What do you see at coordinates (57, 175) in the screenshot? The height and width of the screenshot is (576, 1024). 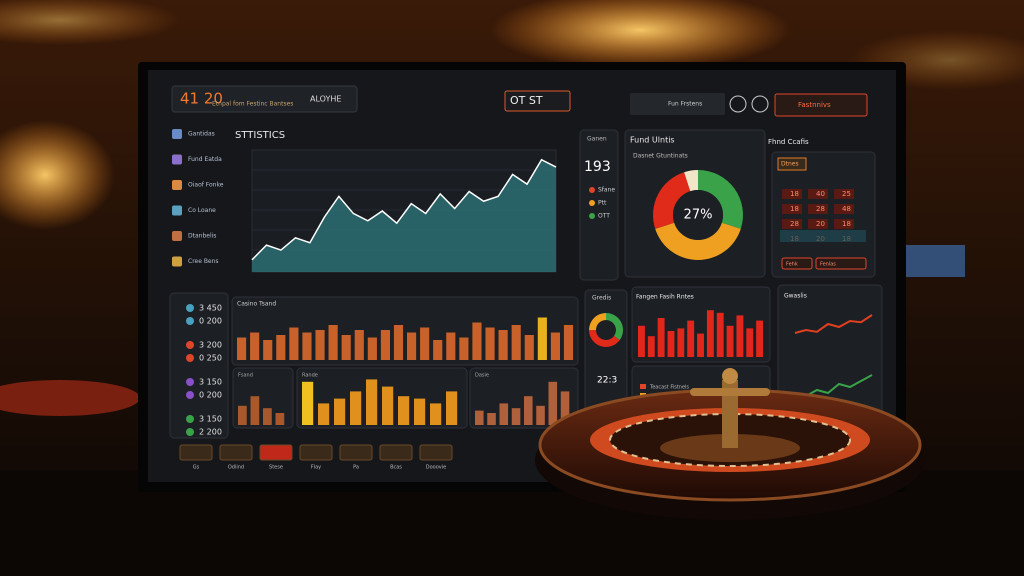 I see `chandelier-glow` at bounding box center [57, 175].